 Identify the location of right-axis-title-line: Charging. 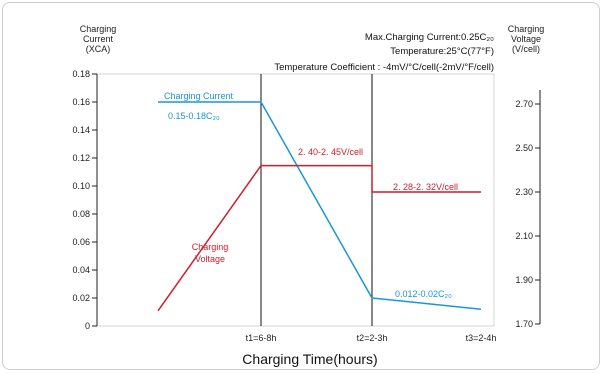
(526, 29).